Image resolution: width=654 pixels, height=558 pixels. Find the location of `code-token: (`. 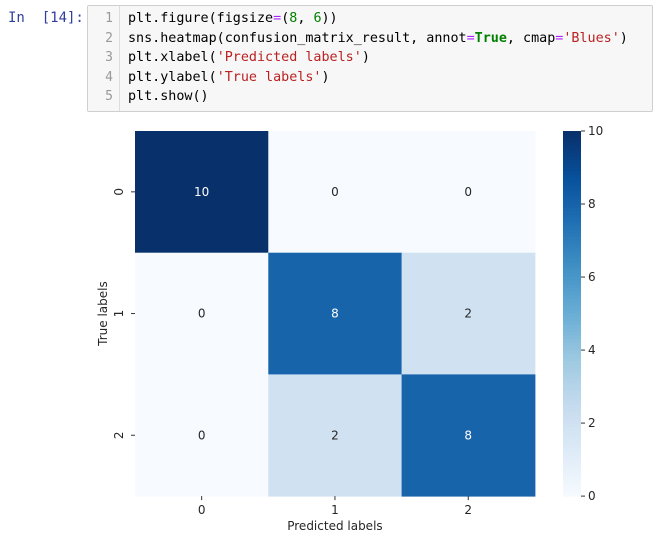

code-token: ( is located at coordinates (285, 18).